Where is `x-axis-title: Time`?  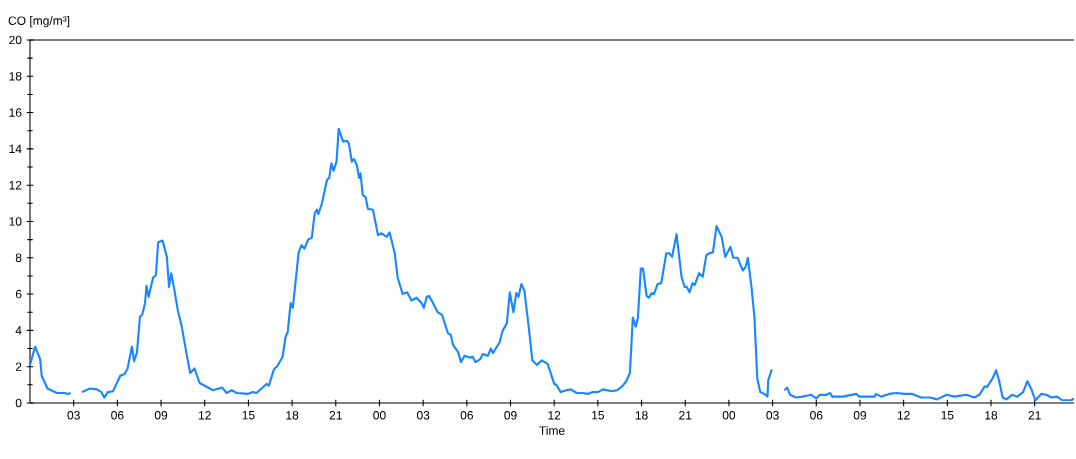
x-axis-title: Time is located at coordinates (552, 430).